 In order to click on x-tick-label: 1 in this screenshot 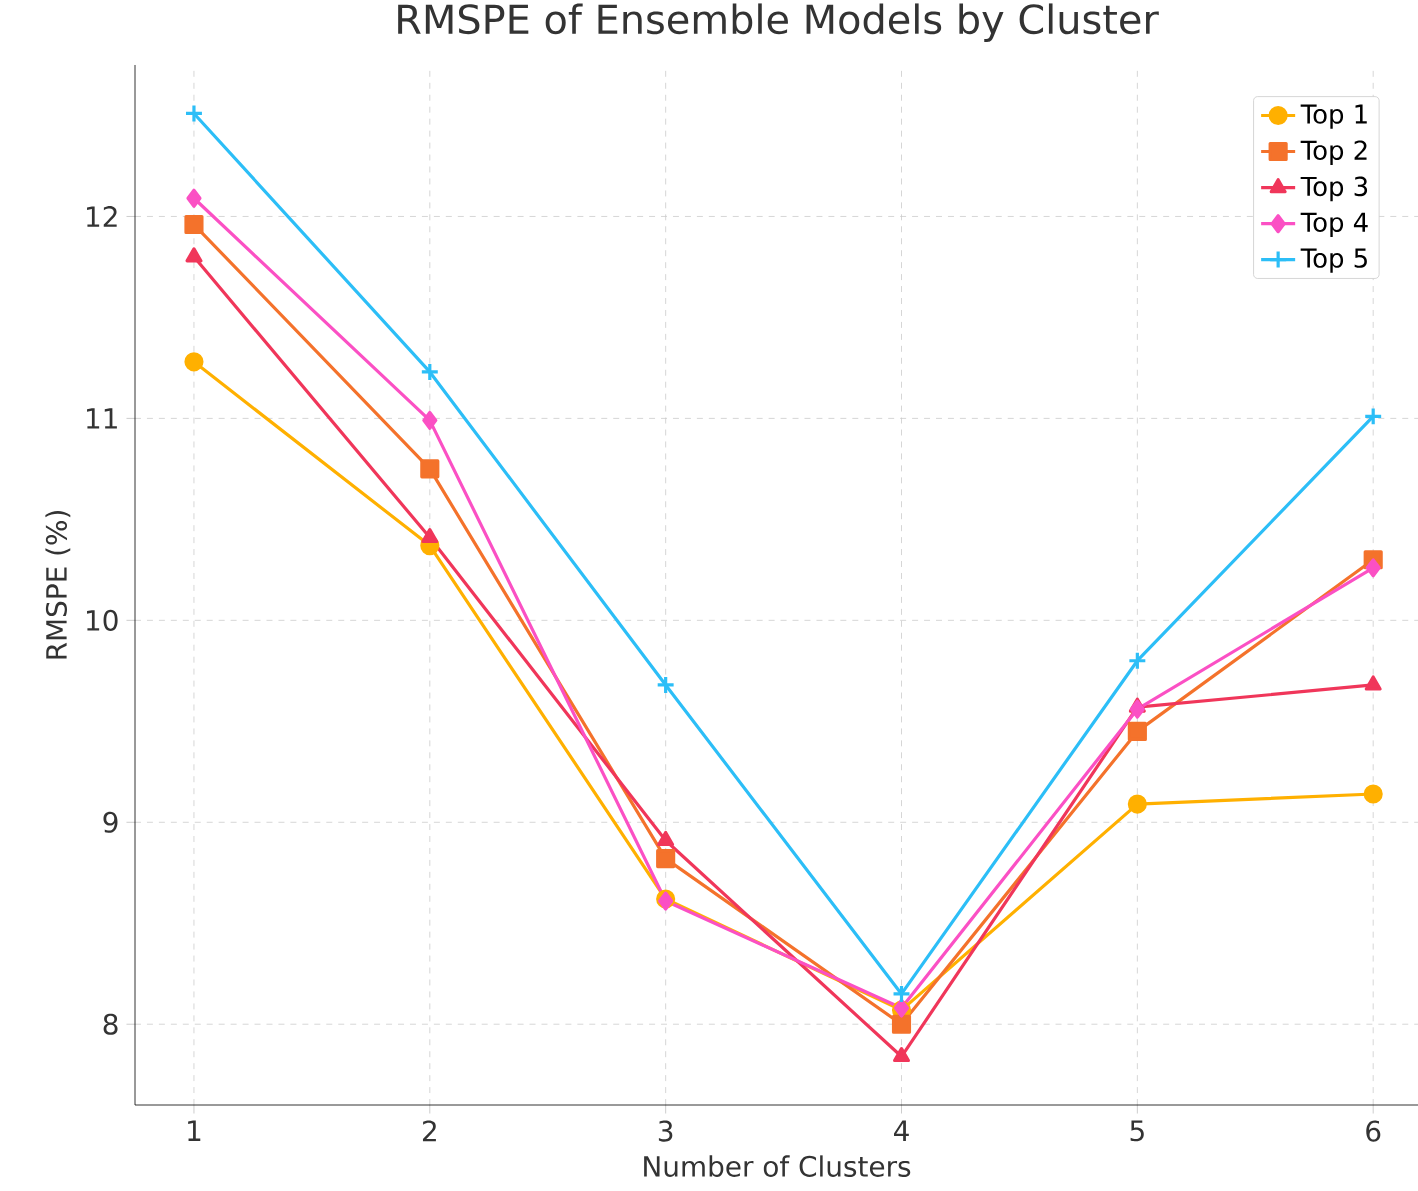, I will do `click(194, 1130)`.